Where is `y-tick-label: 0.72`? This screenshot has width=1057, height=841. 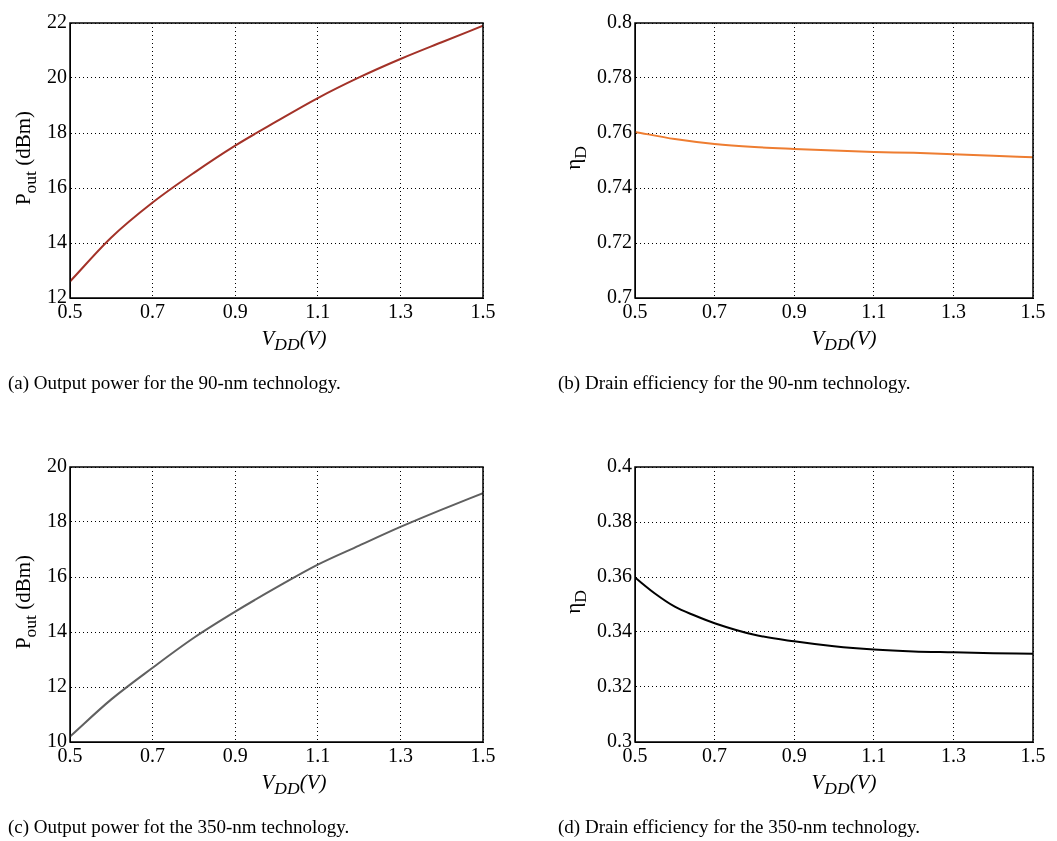 y-tick-label: 0.72 is located at coordinates (614, 241).